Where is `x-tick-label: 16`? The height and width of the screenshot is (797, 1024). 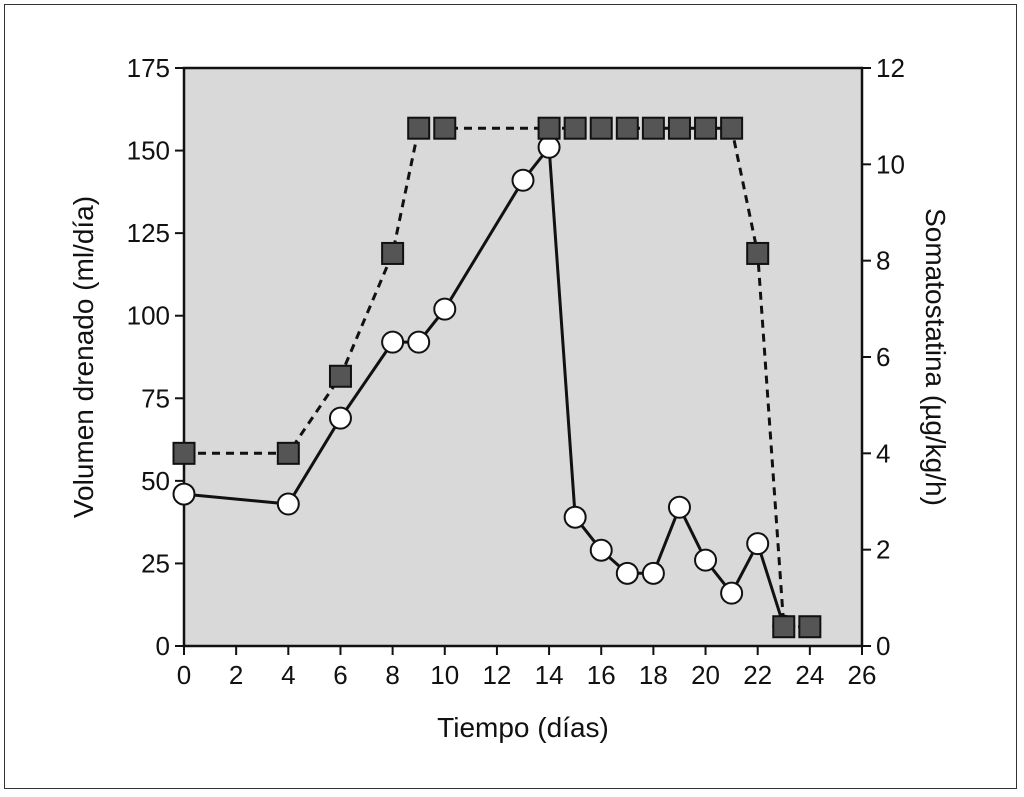
x-tick-label: 16 is located at coordinates (601, 675).